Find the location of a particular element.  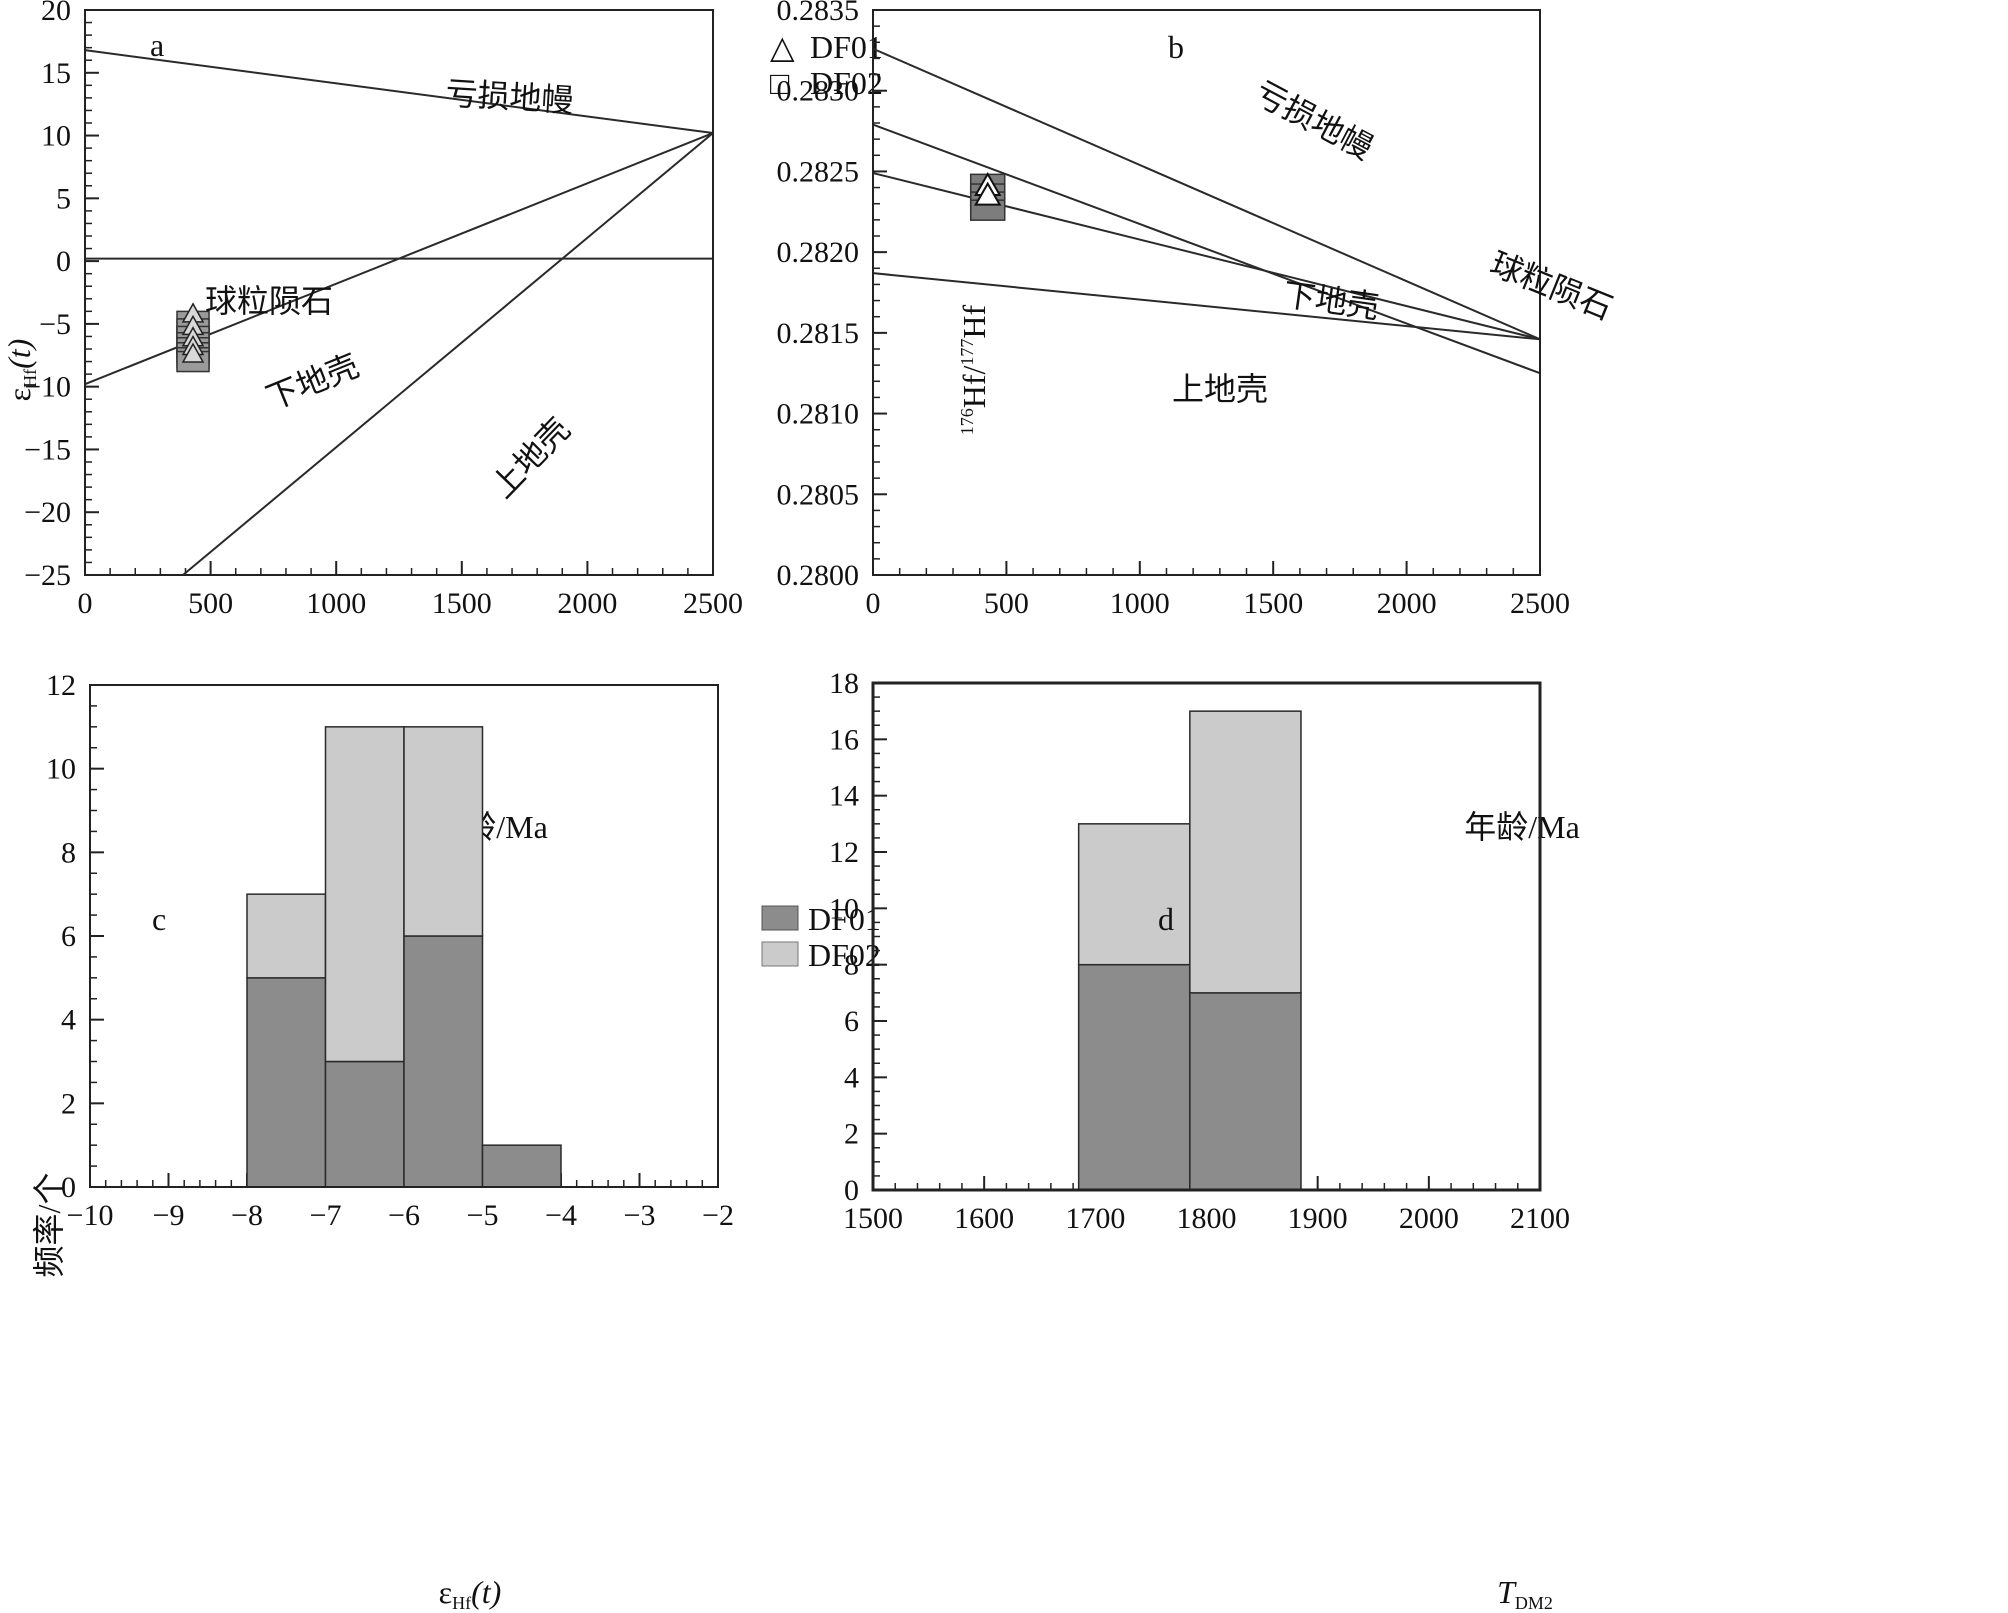

panel-b-frame is located at coordinates (1206, 292).